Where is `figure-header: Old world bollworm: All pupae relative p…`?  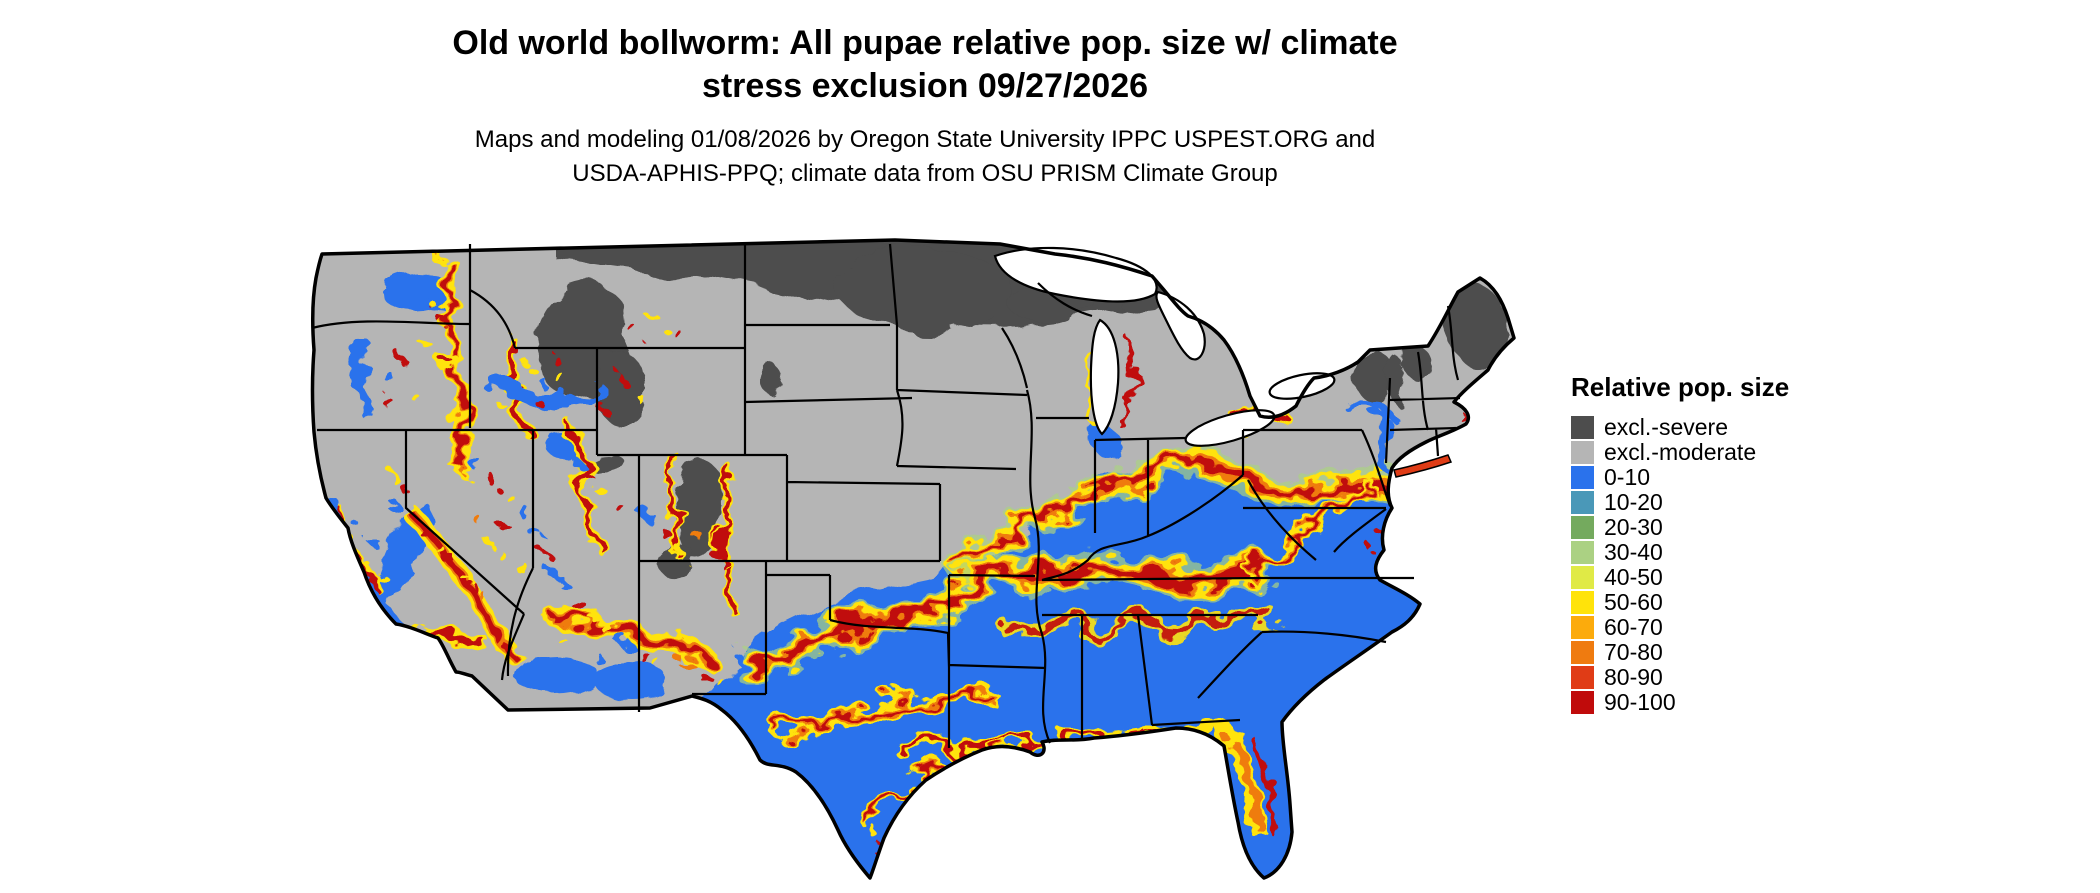 figure-header: Old world bollworm: All pupae relative p… is located at coordinates (925, 106).